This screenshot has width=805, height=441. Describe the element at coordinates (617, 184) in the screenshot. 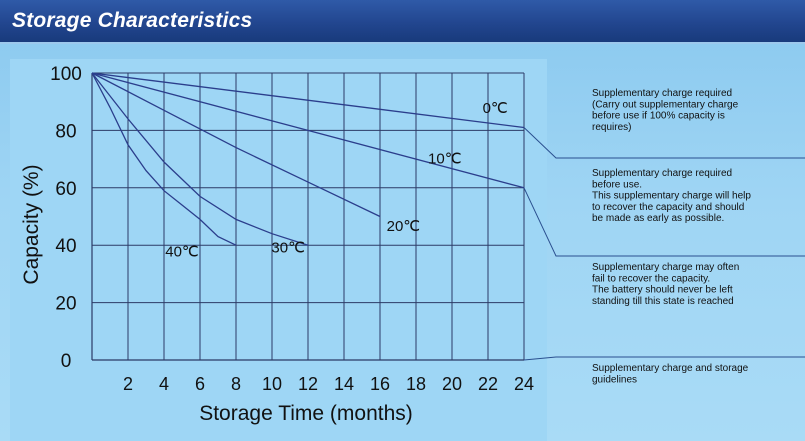

I see `annotation-text: before use.` at that location.